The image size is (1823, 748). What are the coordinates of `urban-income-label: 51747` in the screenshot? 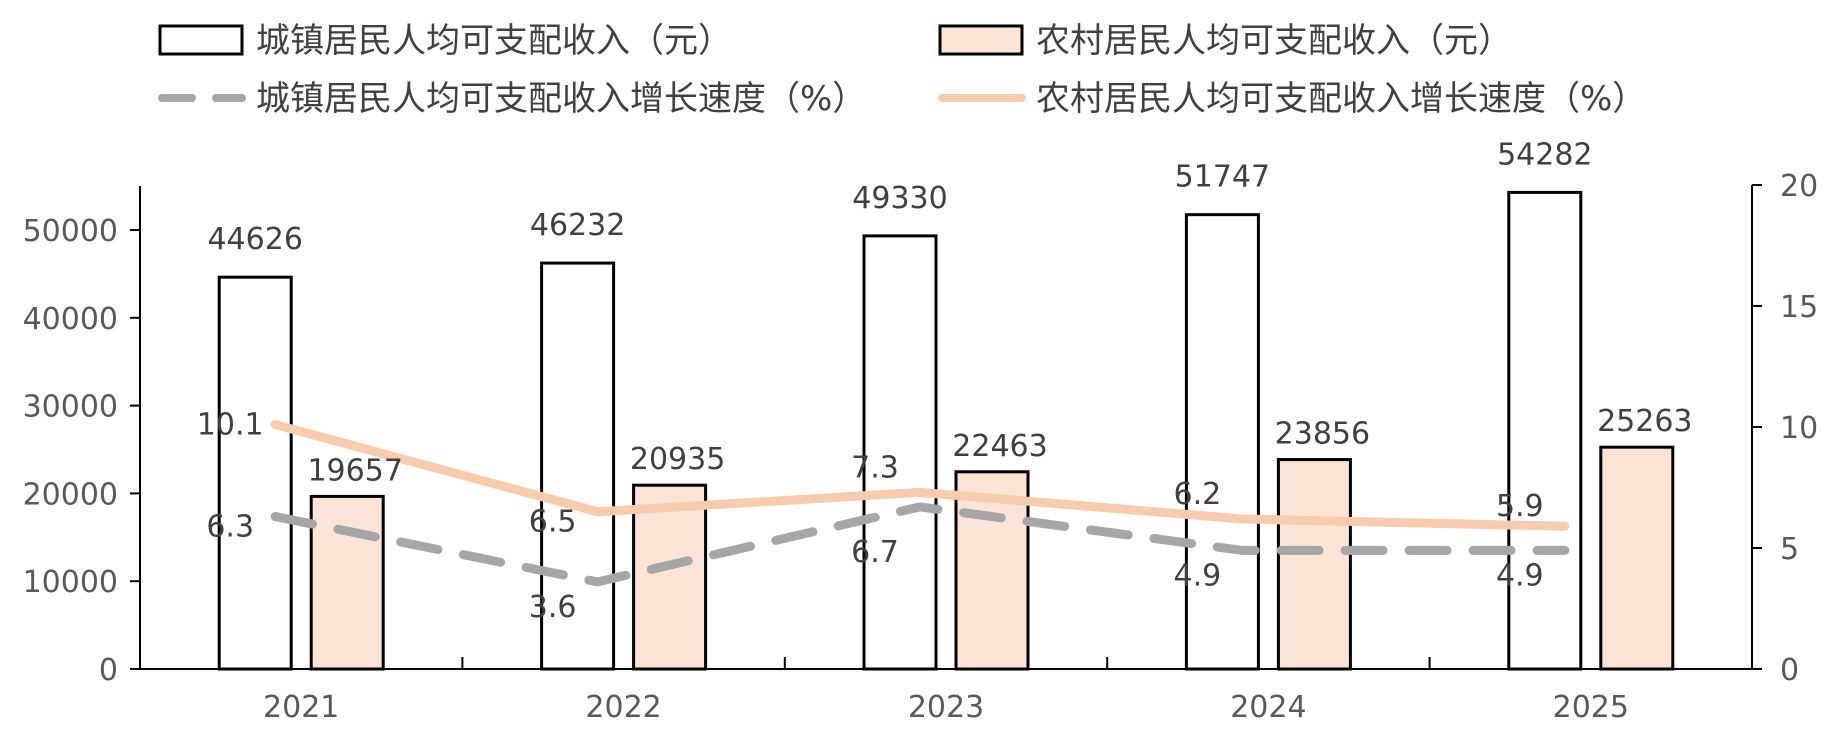 It's located at (1222, 177).